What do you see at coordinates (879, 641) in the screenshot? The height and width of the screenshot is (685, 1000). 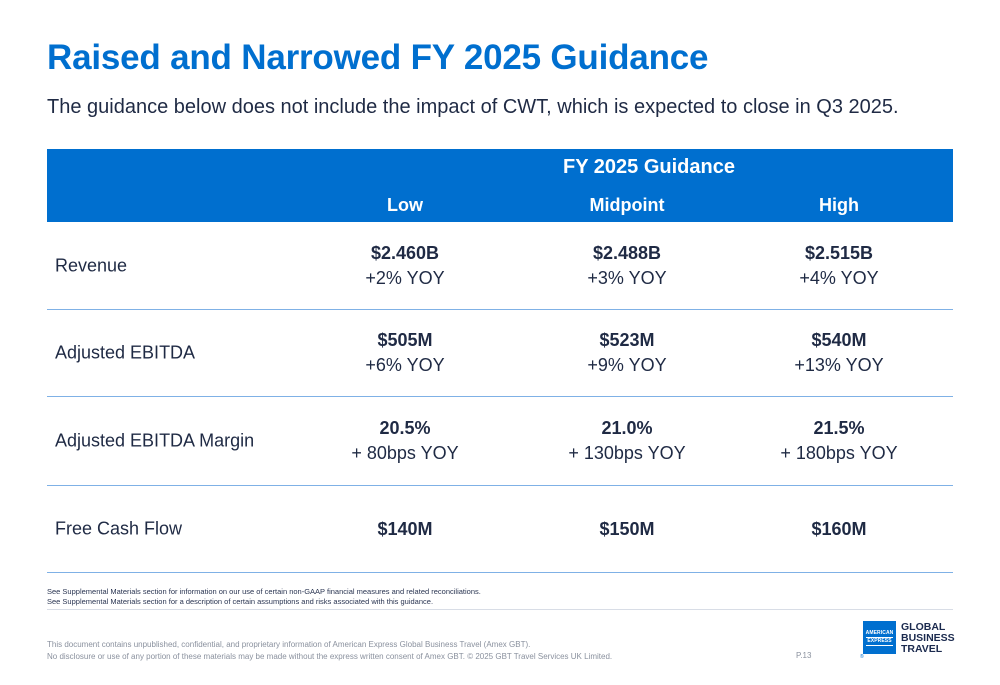 I see `logo-box-line: EXPRESS` at bounding box center [879, 641].